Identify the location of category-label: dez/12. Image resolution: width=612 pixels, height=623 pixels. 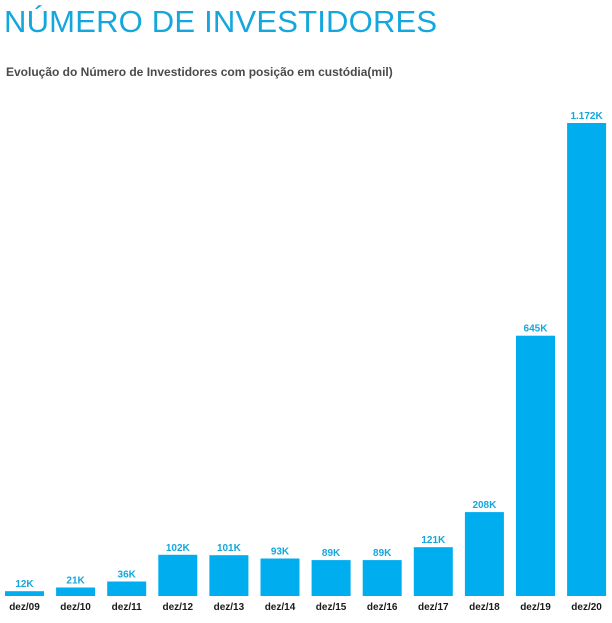
(178, 607).